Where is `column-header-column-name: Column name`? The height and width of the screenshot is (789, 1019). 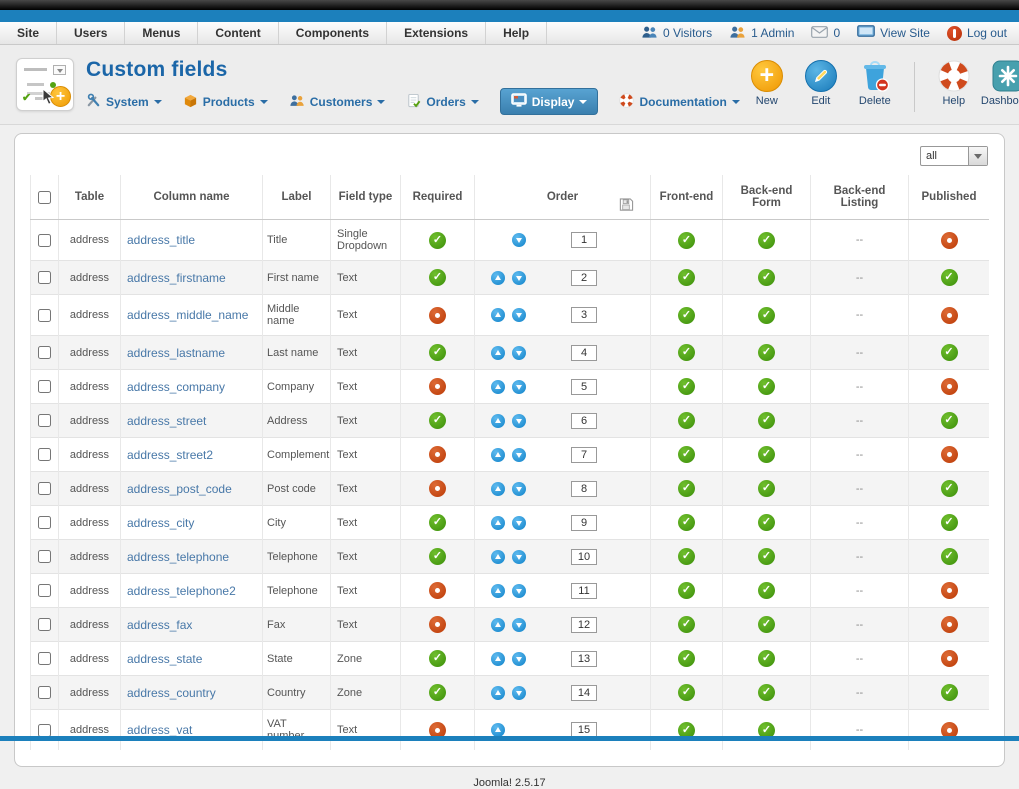
column-header-column-name: Column name is located at coordinates (191, 197).